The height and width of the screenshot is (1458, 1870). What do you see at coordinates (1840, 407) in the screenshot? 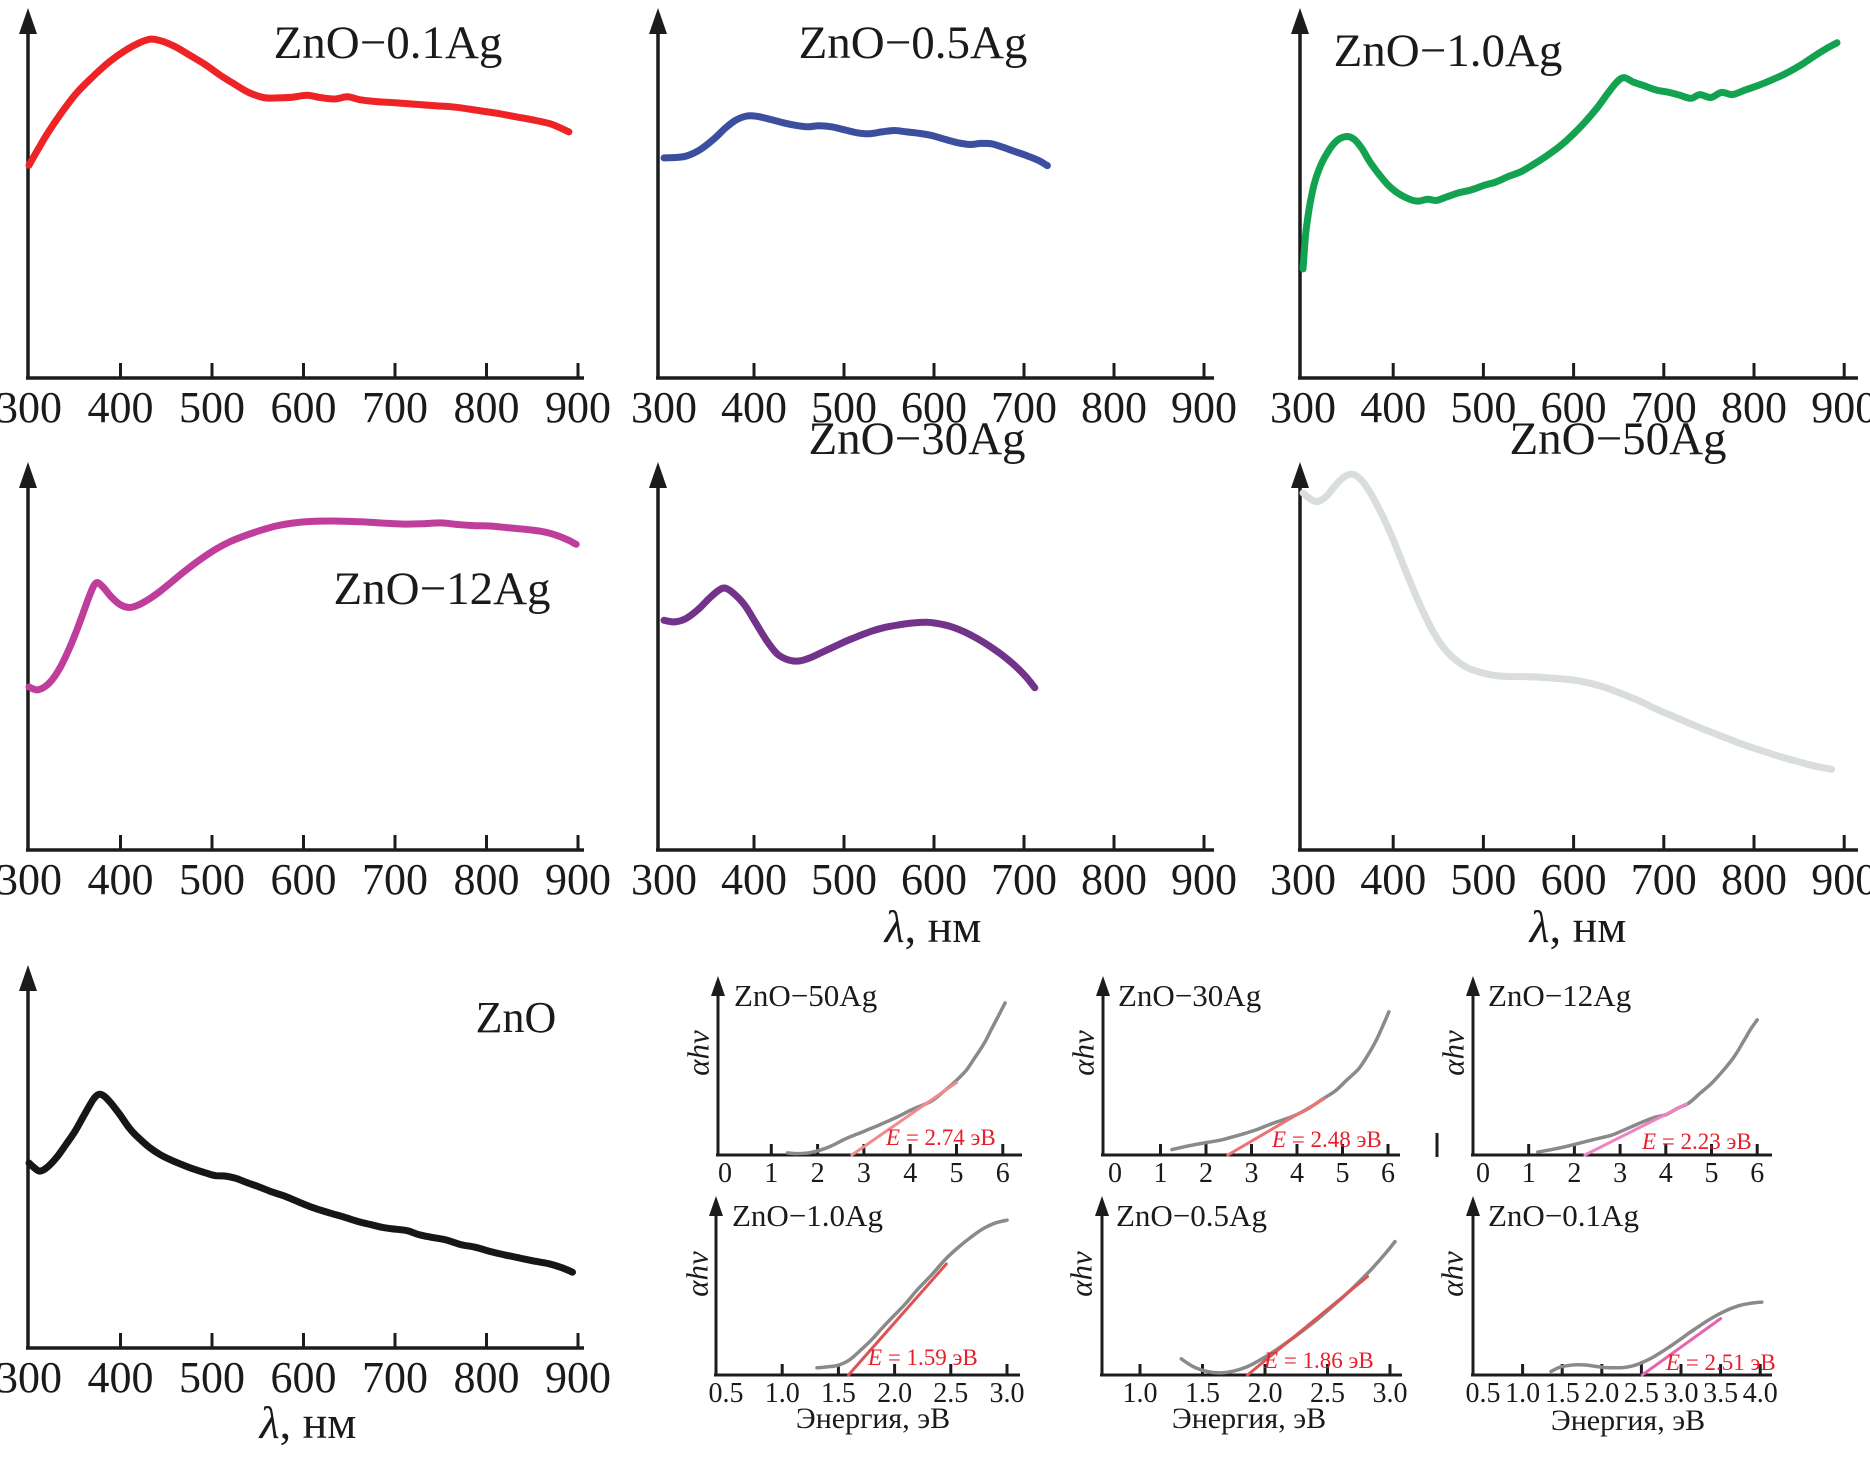
I see `spectrum-zno-1.0ag-tick-label: 900` at bounding box center [1840, 407].